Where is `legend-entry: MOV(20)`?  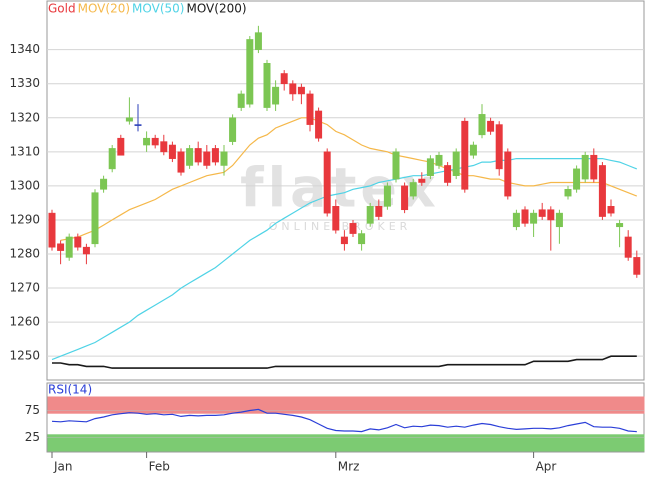 legend-entry: MOV(20) is located at coordinates (104, 9).